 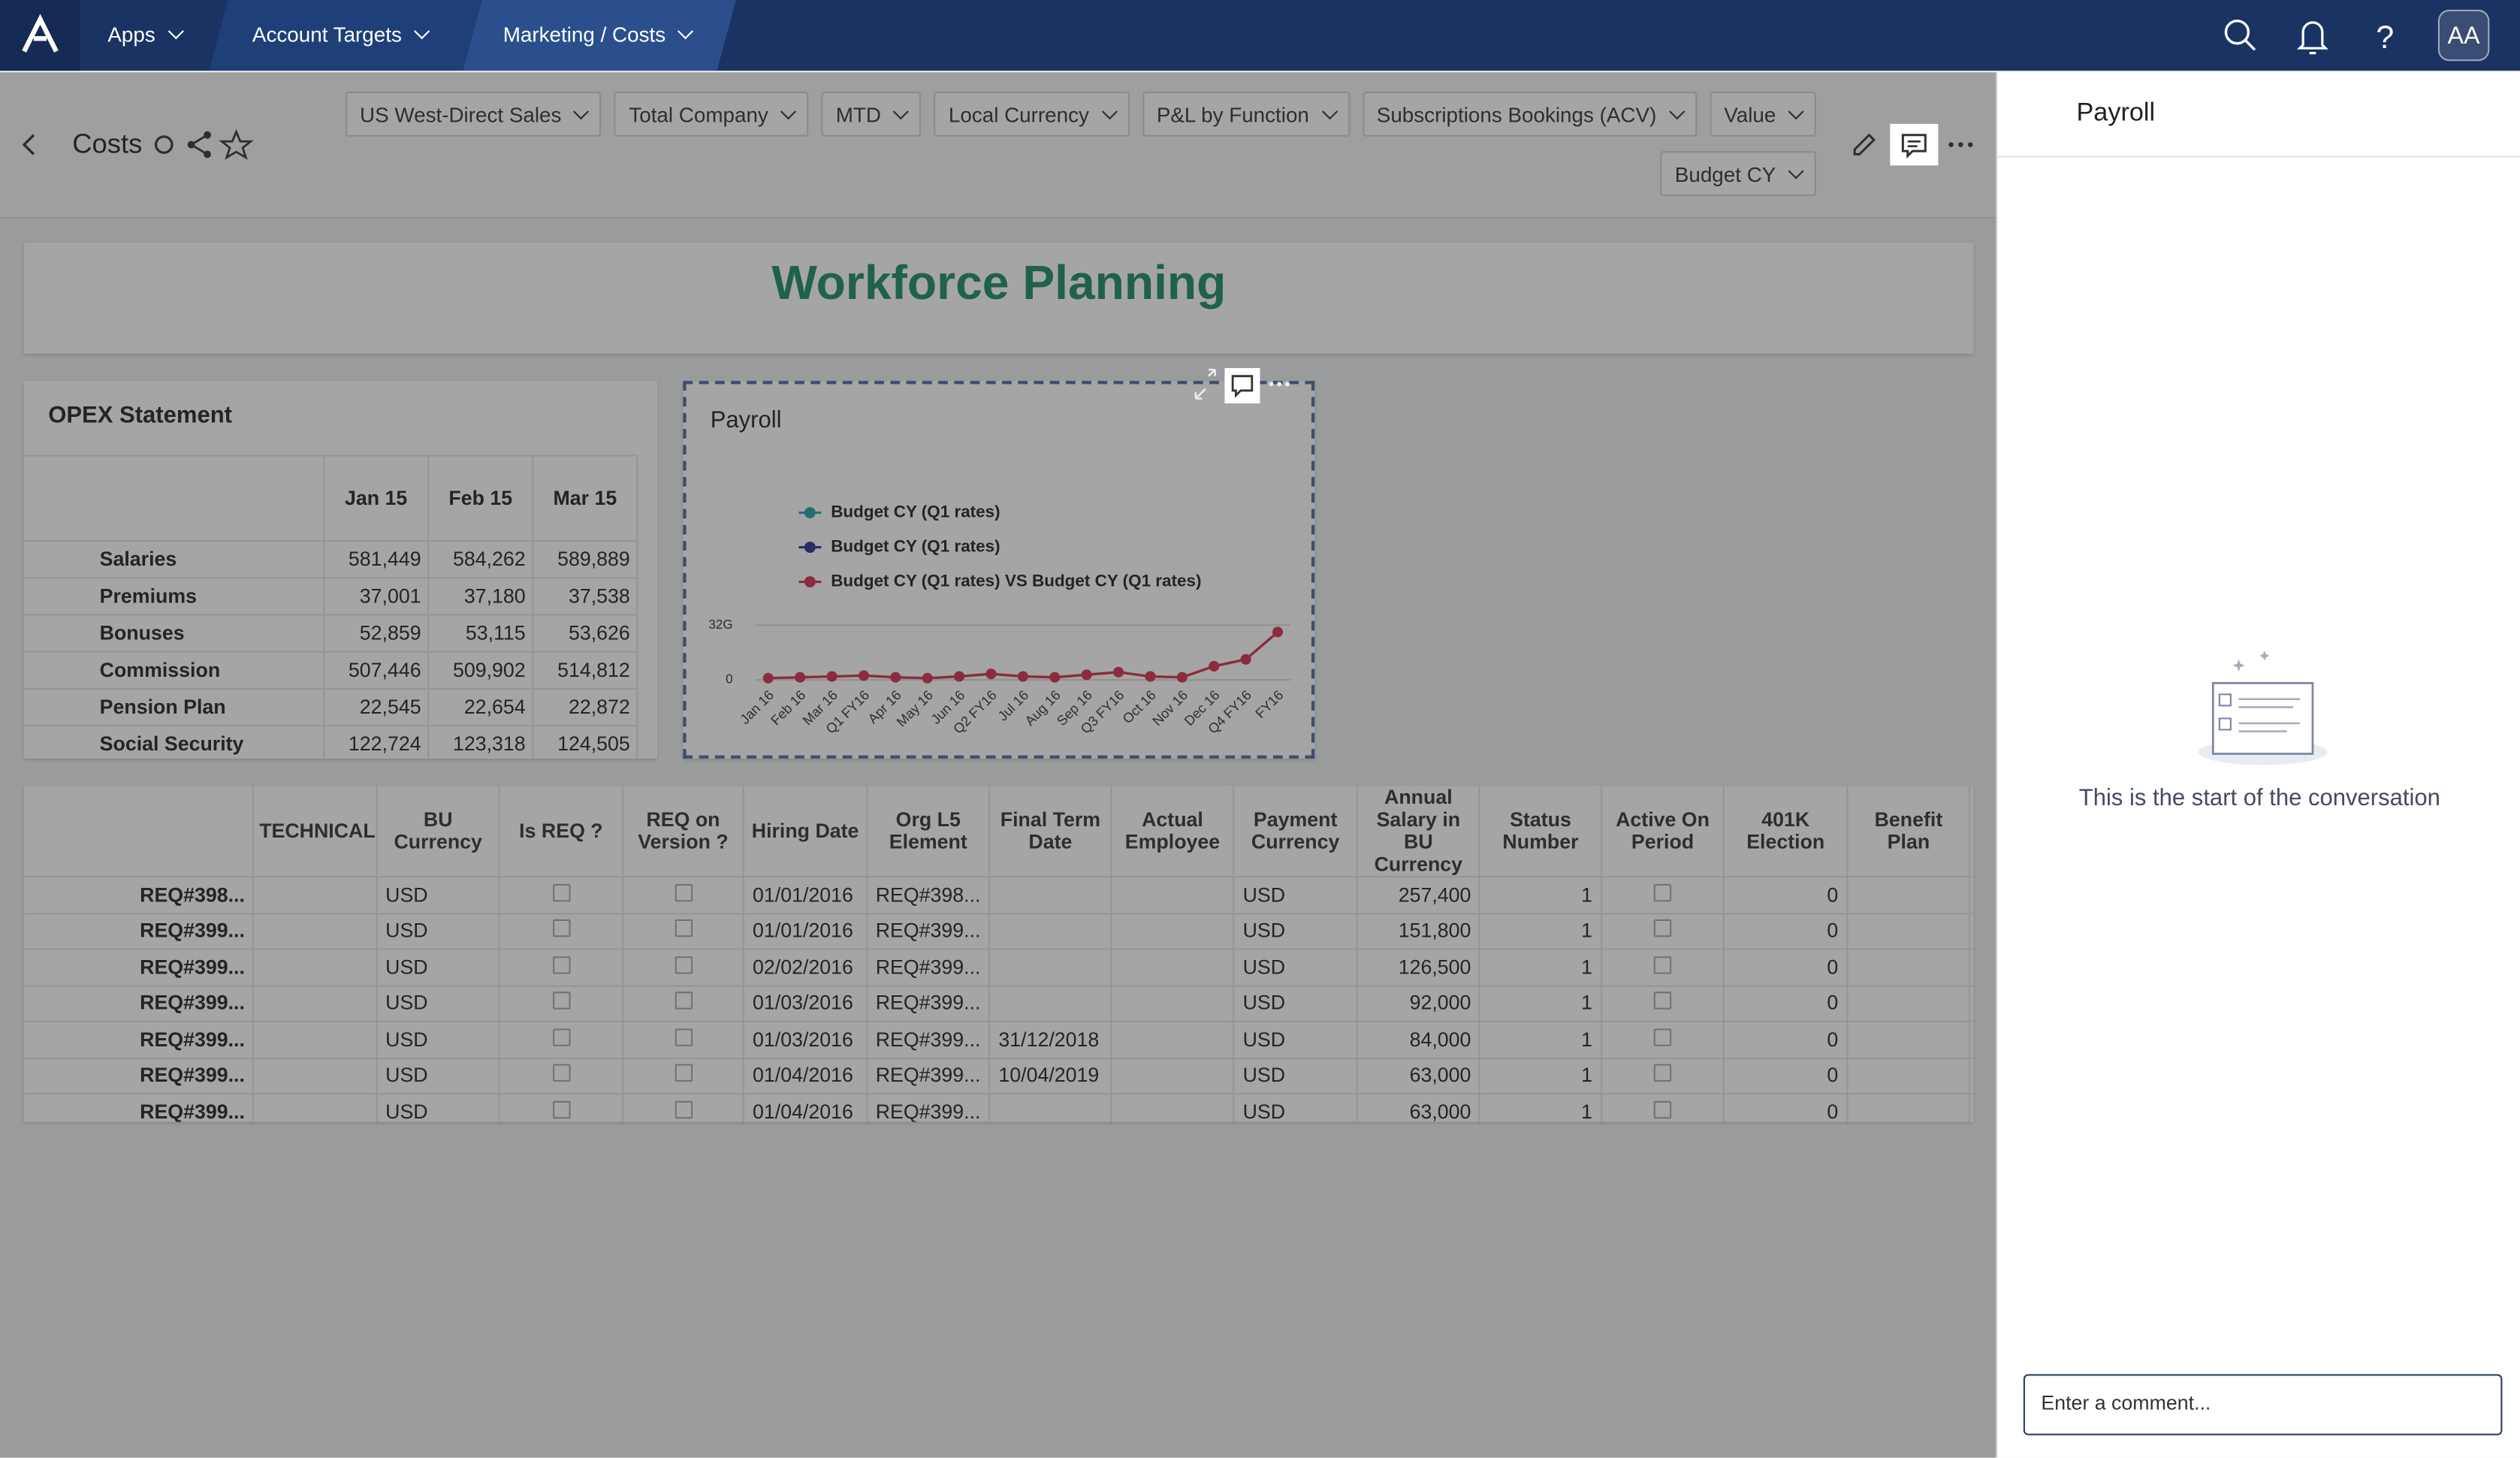 I want to click on opex-row: Pension Plan 22,545 22,654 22,872, so click(x=331, y=707).